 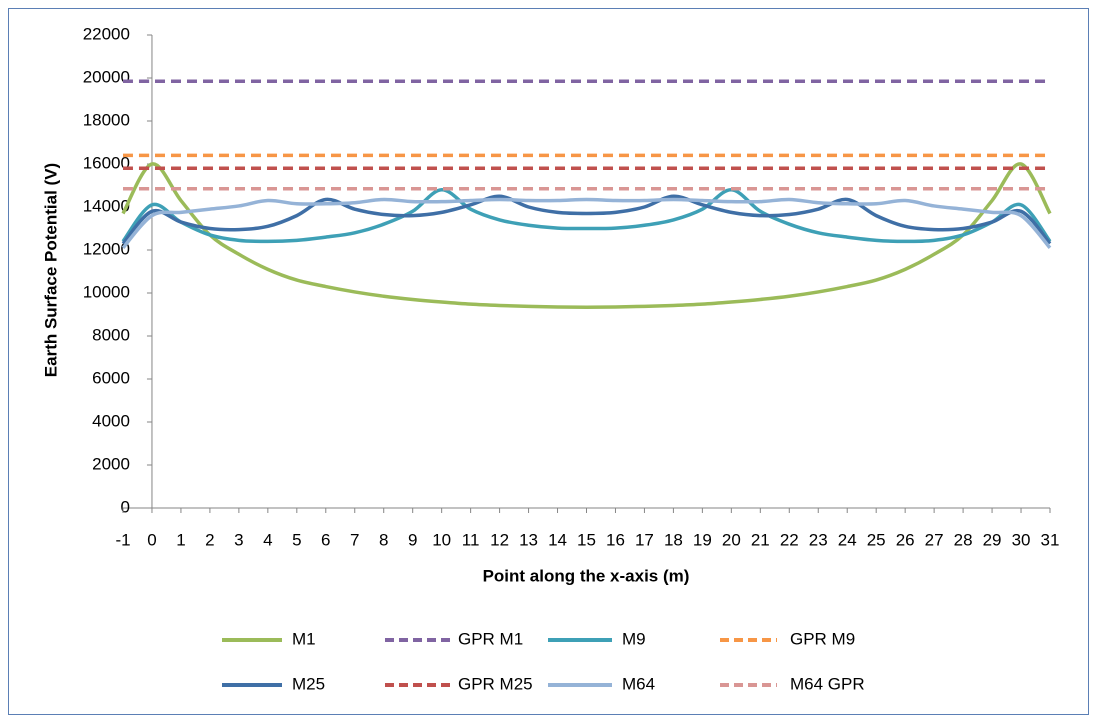 I want to click on legend-label: GPR M1, so click(x=490, y=638).